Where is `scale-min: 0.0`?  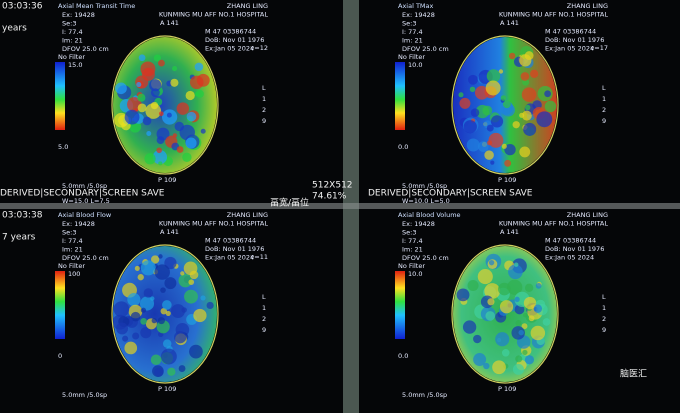
scale-min: 0.0 is located at coordinates (403, 356).